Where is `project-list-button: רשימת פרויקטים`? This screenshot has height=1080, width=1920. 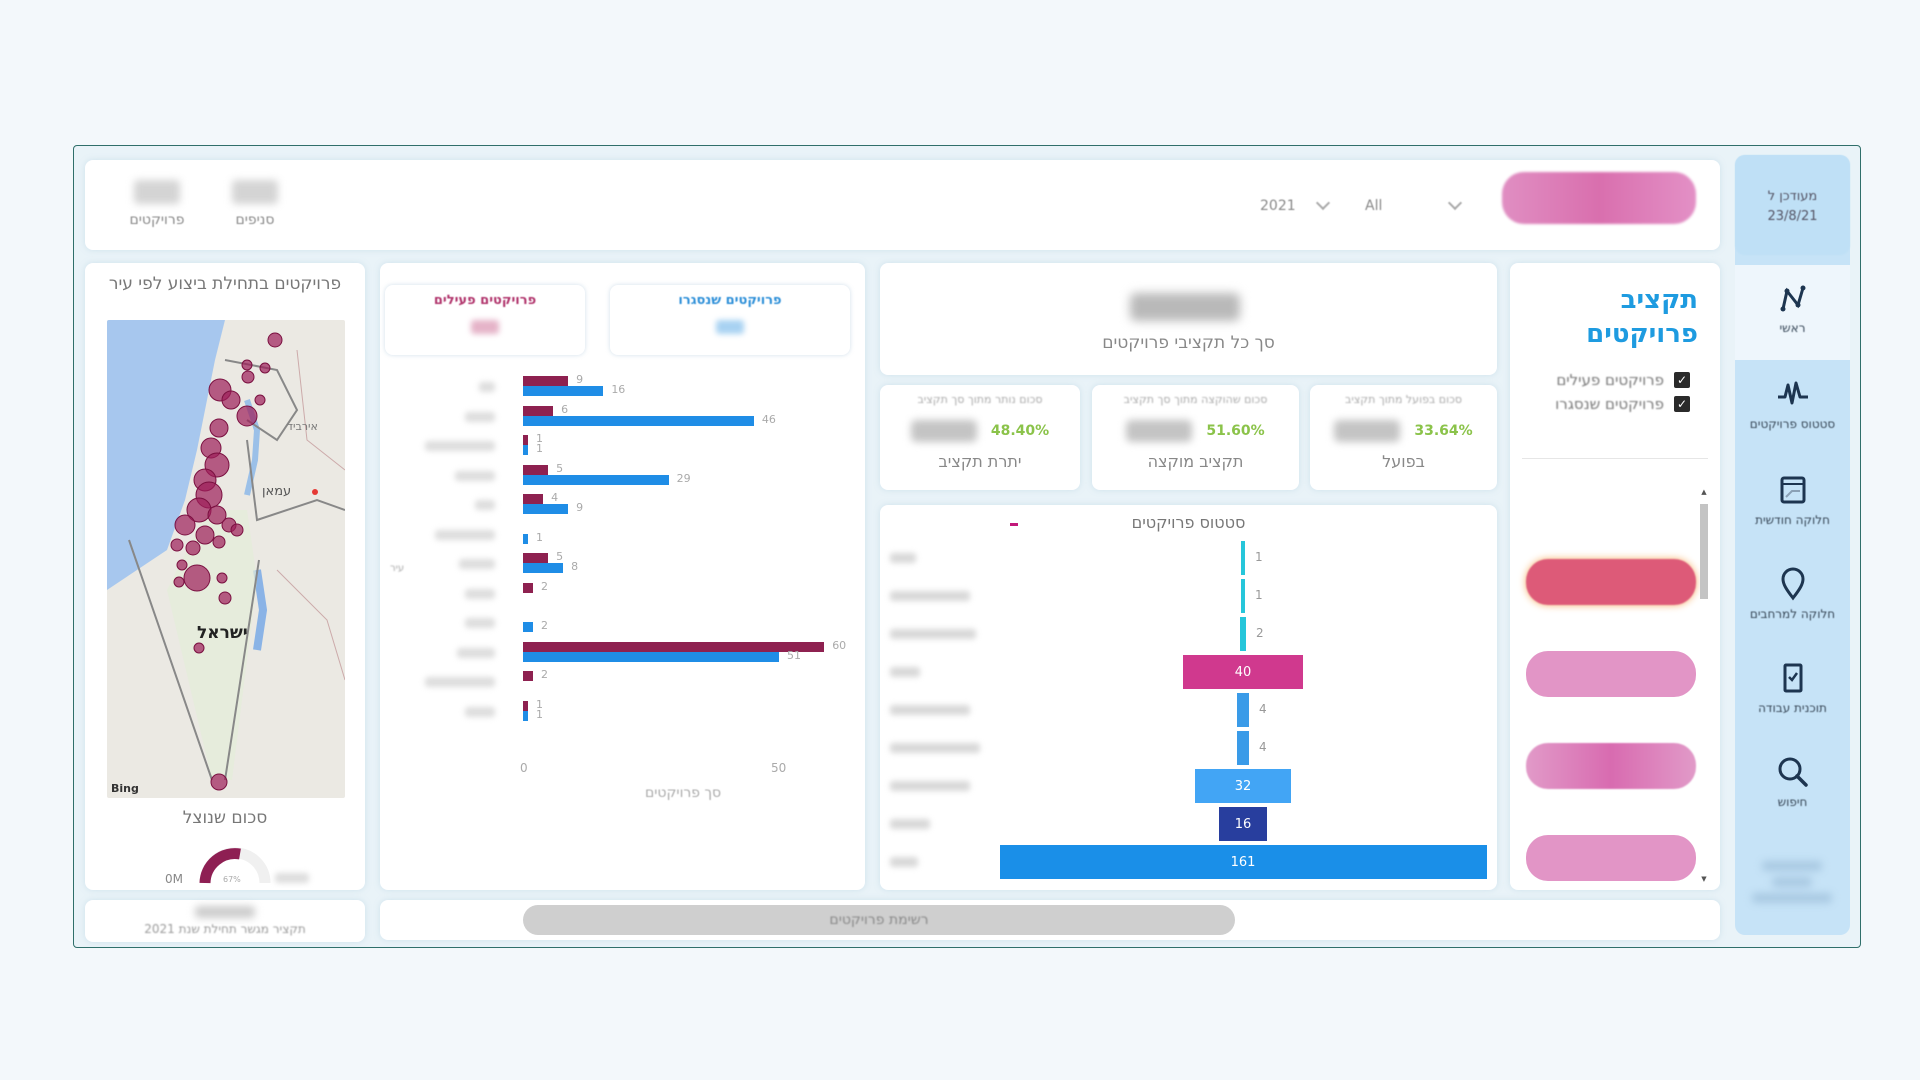
project-list-button: רשימת פרויקטים is located at coordinates (879, 920).